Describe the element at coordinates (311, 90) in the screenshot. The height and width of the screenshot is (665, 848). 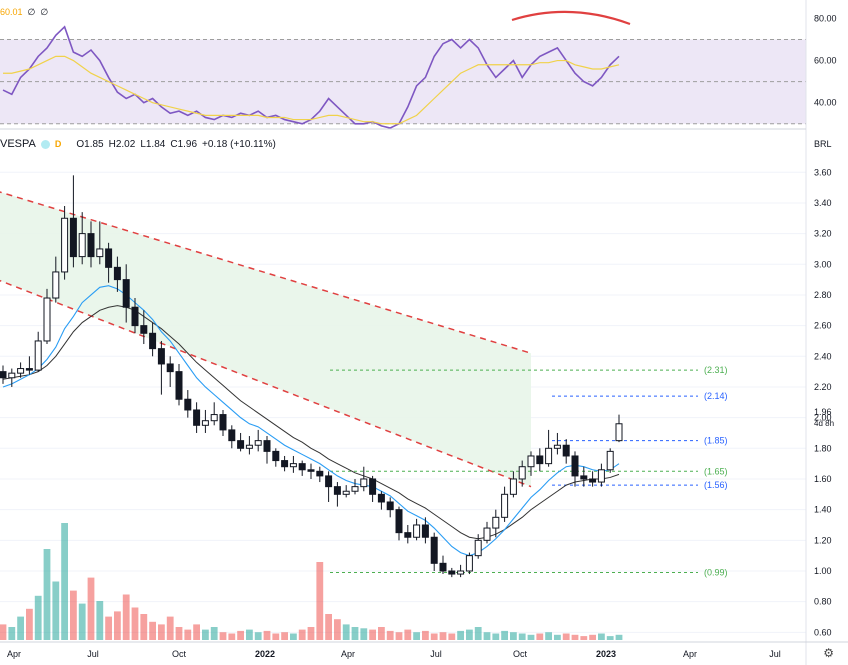
I see `rsi-ma-line` at that location.